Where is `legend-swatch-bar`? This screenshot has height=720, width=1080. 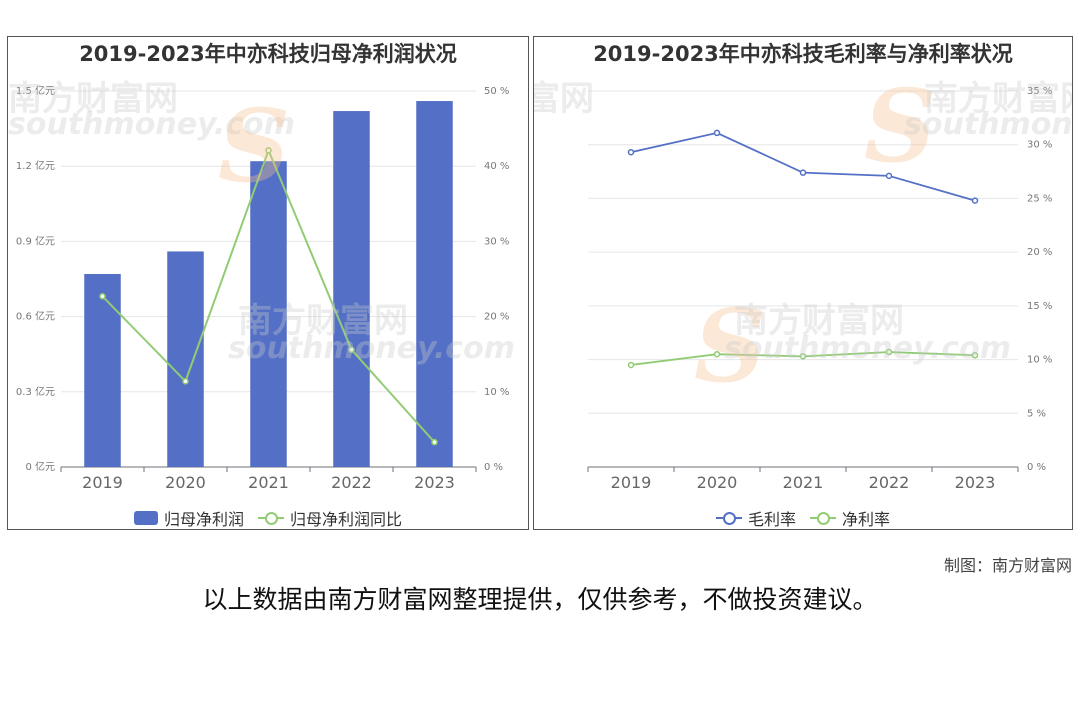 legend-swatch-bar is located at coordinates (145, 518).